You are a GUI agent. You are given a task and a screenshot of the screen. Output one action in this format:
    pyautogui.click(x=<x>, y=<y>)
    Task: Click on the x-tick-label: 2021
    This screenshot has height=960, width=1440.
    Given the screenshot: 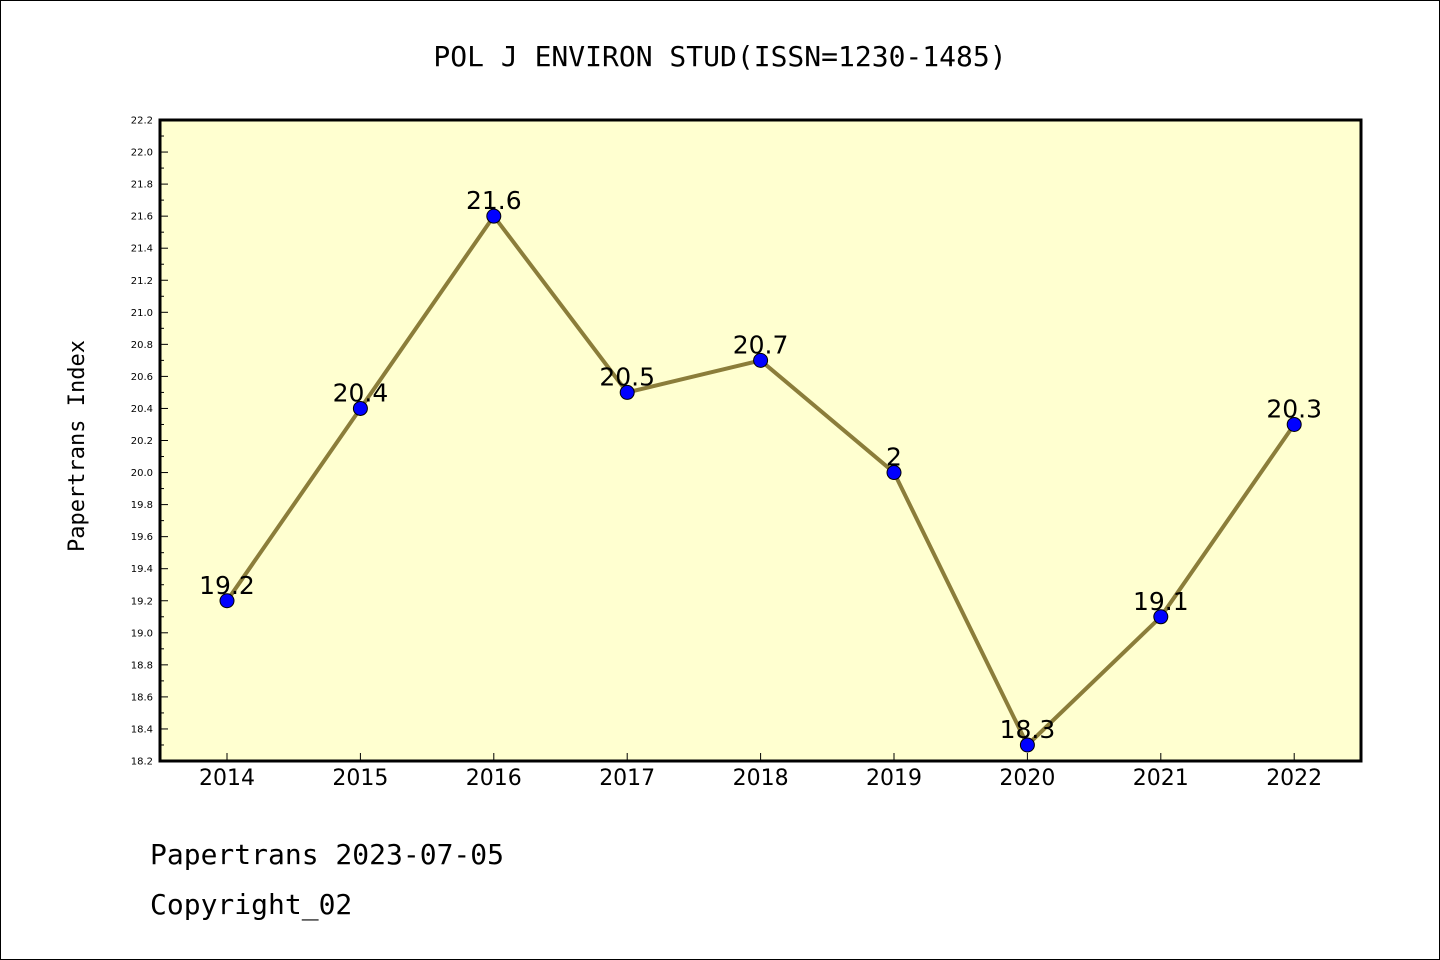 What is the action you would take?
    pyautogui.click(x=1161, y=778)
    